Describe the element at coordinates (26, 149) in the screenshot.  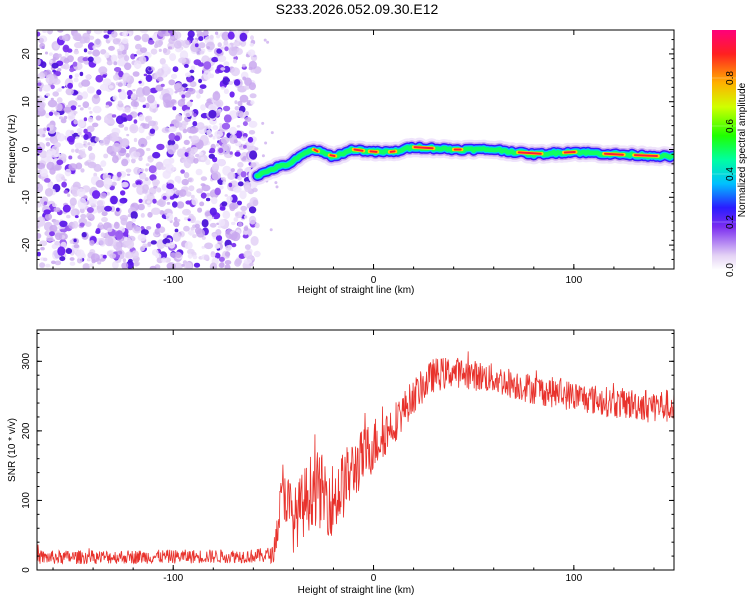
I see `y-tick-label: 0` at that location.